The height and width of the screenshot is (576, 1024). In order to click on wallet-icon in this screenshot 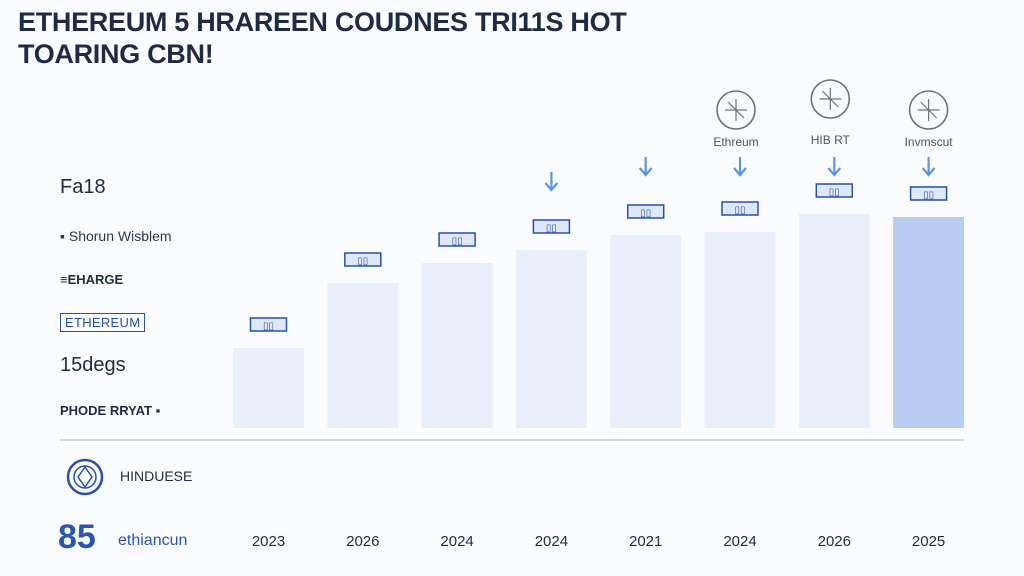, I will do `click(928, 110)`.